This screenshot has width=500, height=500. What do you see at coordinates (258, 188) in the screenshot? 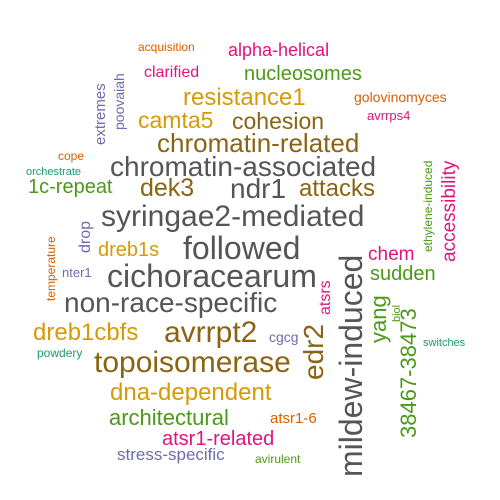
I see `word-ndr1: ndr1` at bounding box center [258, 188].